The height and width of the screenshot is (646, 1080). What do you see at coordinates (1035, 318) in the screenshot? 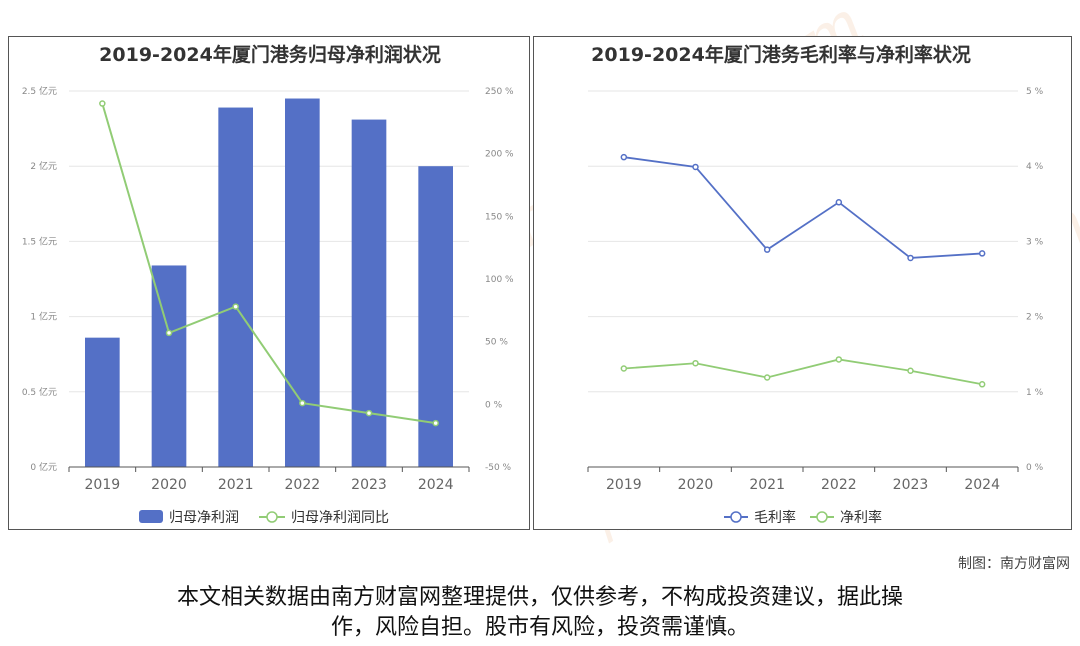
I see `y-tick-label: 2 %` at bounding box center [1035, 318].